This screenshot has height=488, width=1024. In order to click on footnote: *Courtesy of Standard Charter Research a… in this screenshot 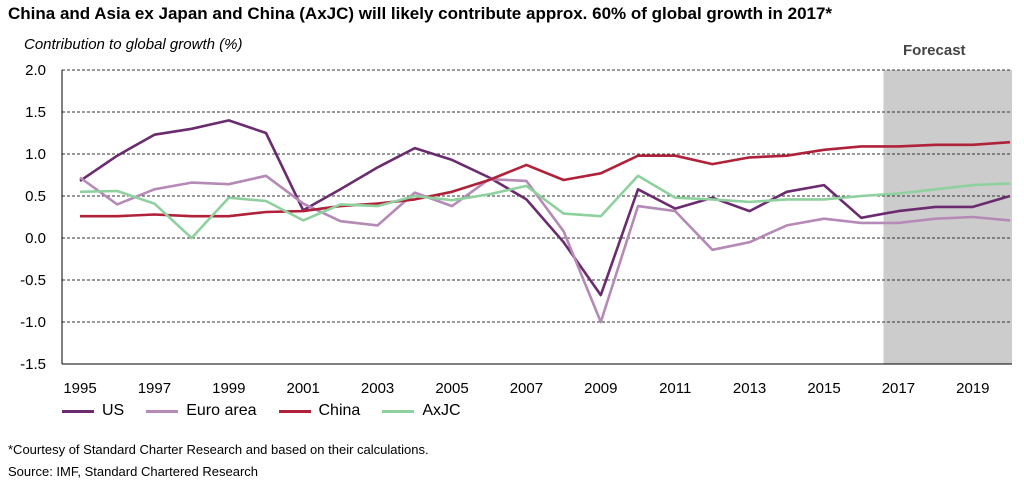, I will do `click(218, 449)`.